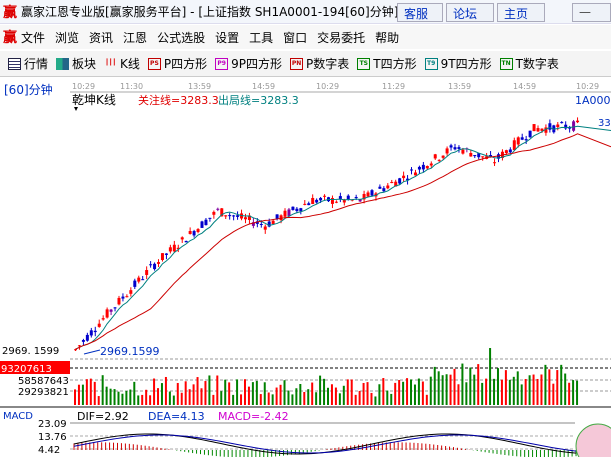 The height and width of the screenshot is (457, 611). I want to click on menu-item: 江恩, so click(135, 37).